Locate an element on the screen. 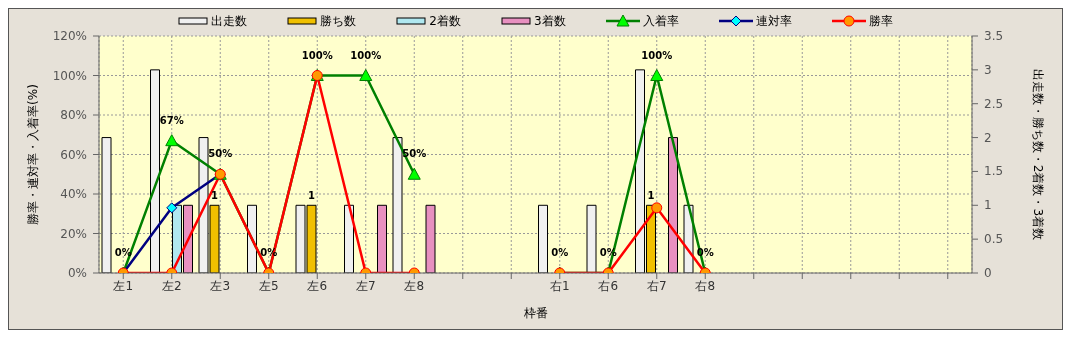 The image size is (1071, 338). x-tick-label: 右6 is located at coordinates (608, 285).